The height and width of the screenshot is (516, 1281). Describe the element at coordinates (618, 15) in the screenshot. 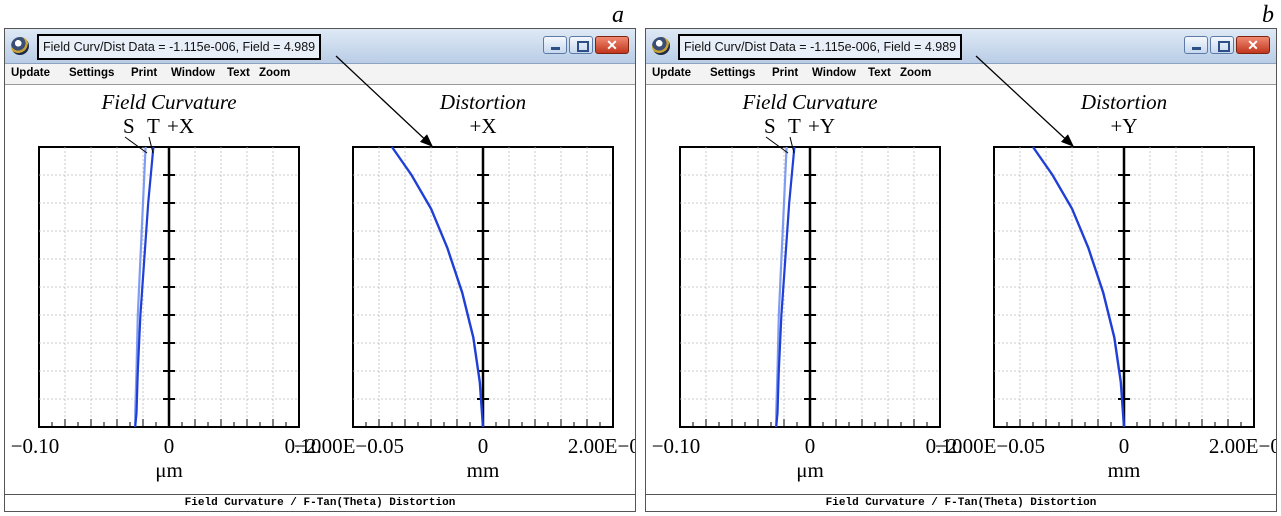

I see `panel-letter-a: a` at that location.